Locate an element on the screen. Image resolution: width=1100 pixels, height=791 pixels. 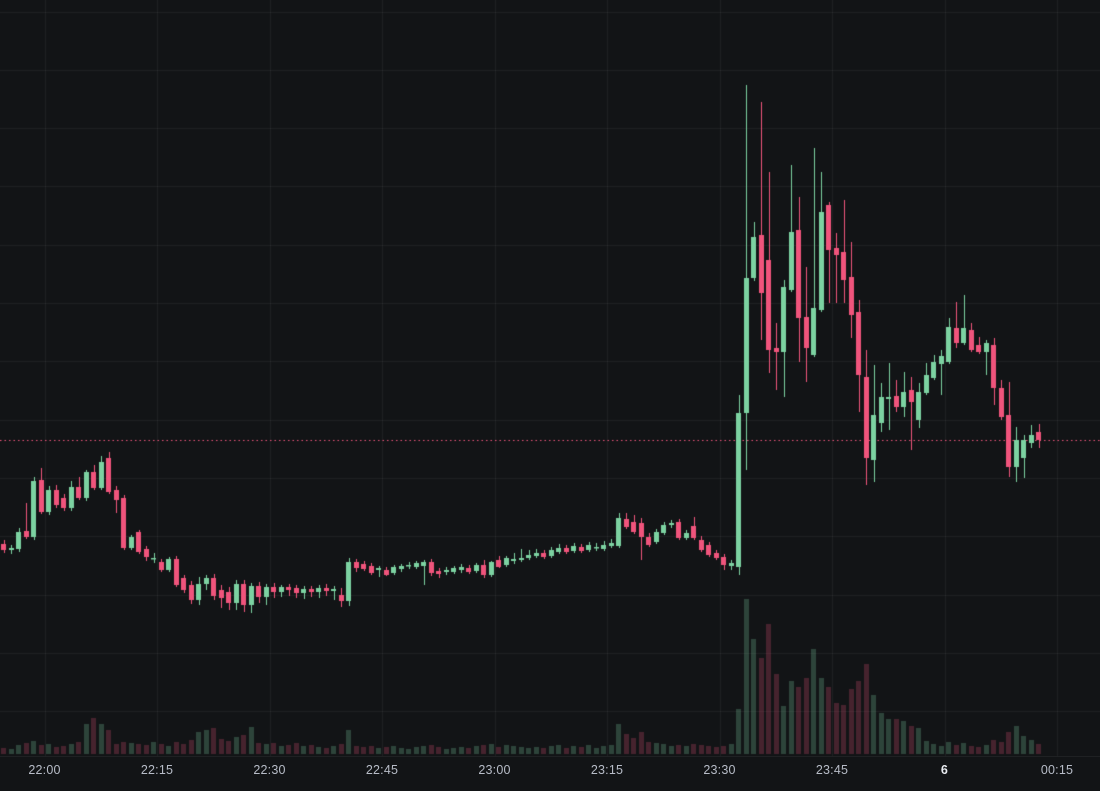
time-axis-label: 00:15 is located at coordinates (1057, 770).